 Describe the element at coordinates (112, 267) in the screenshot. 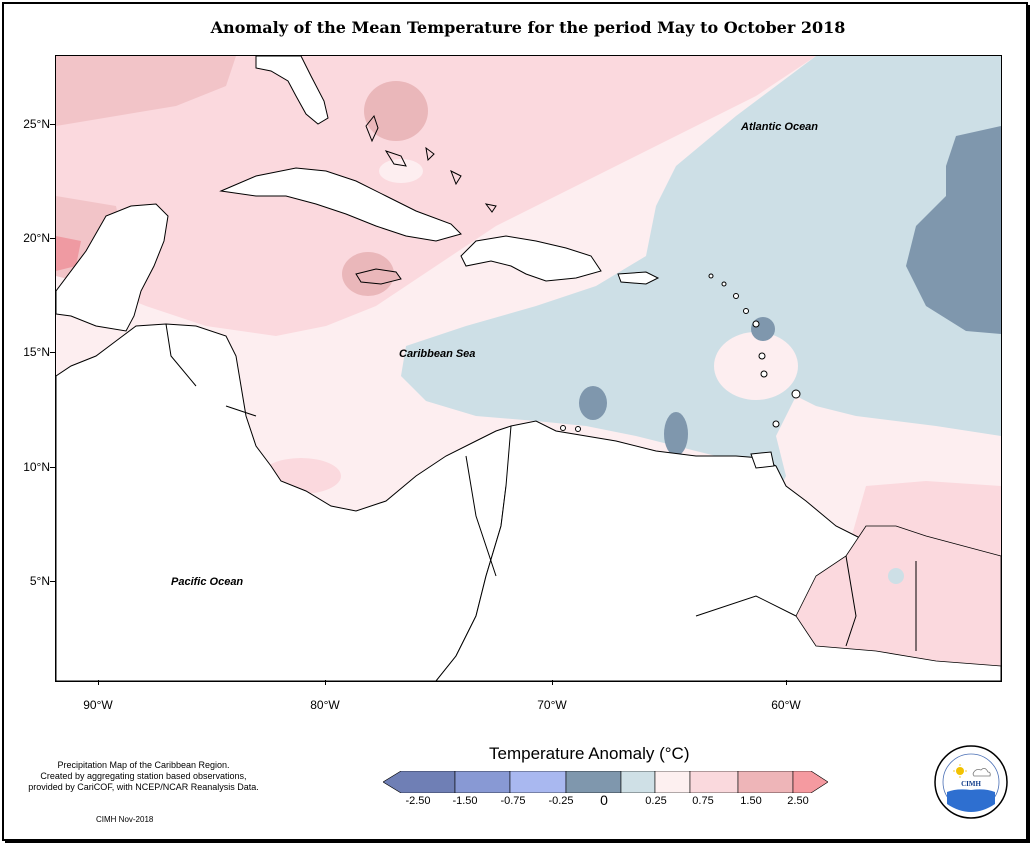

I see `land-yucatan` at that location.